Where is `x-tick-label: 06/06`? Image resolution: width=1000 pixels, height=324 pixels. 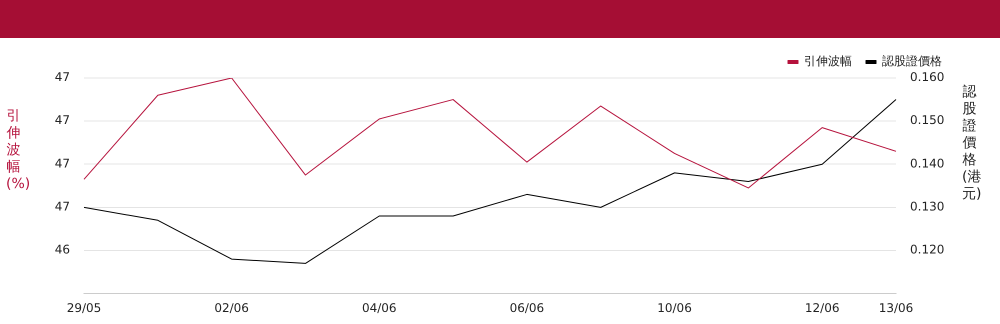
x-tick-label: 06/06 is located at coordinates (527, 307).